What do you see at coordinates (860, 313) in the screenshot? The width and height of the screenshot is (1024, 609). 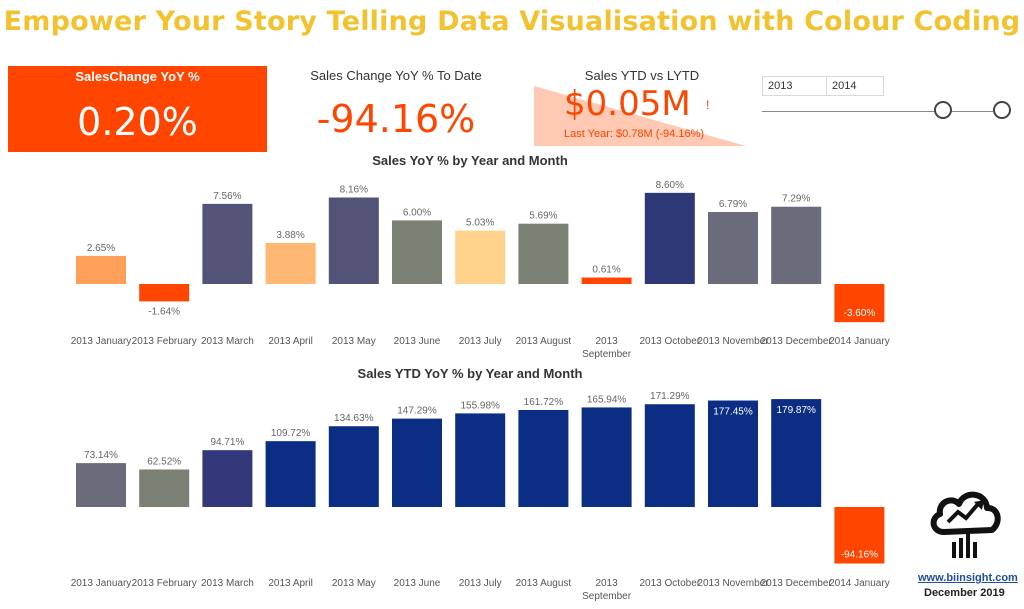 I see `data-label-12: -3.60%` at bounding box center [860, 313].